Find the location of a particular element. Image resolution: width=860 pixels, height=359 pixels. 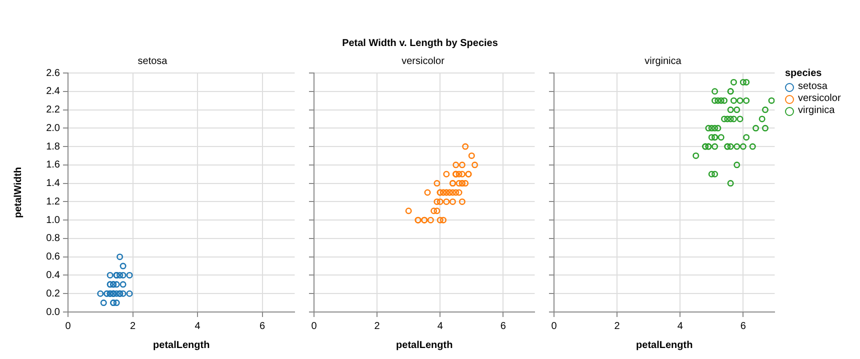

chart-subtitle: virginica is located at coordinates (663, 61).